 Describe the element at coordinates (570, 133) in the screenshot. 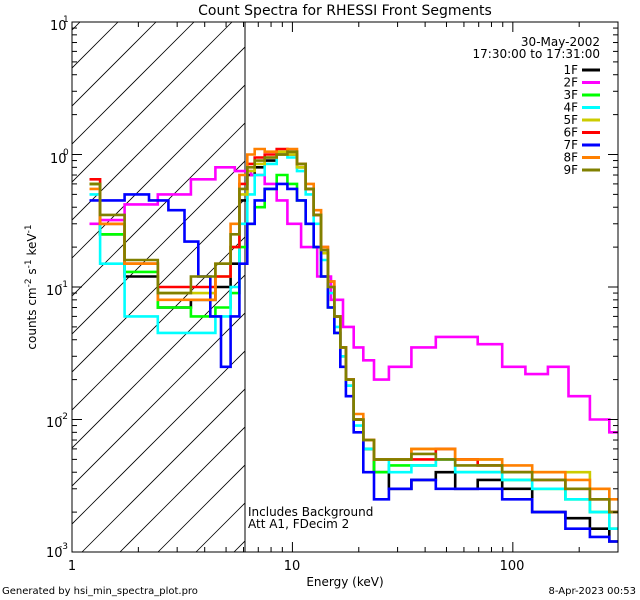

I see `legend-label-6f: 6F` at that location.